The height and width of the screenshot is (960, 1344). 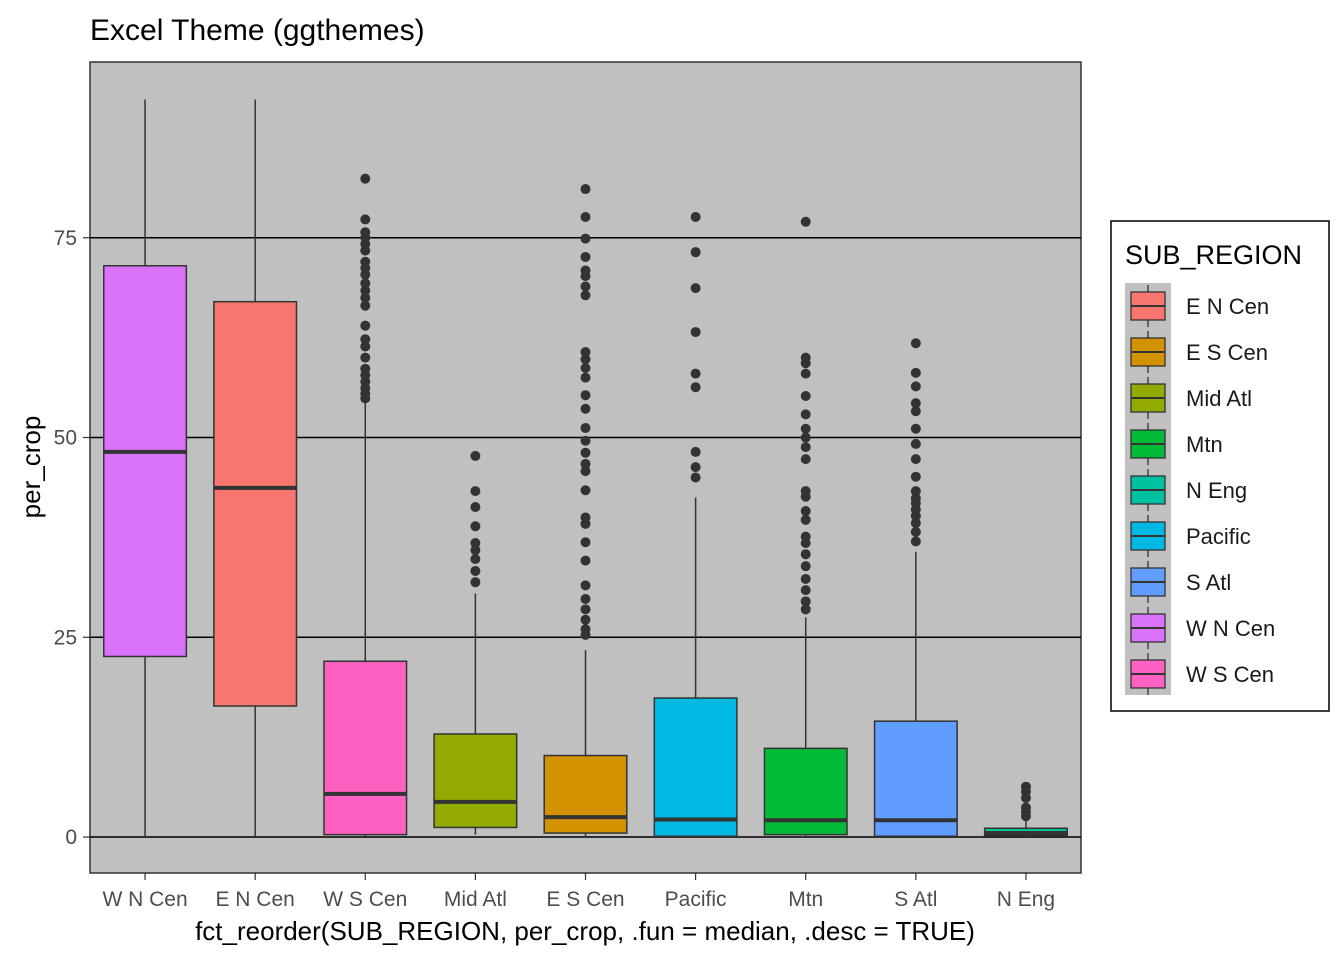 I want to click on box-n-eng, so click(x=1025, y=809).